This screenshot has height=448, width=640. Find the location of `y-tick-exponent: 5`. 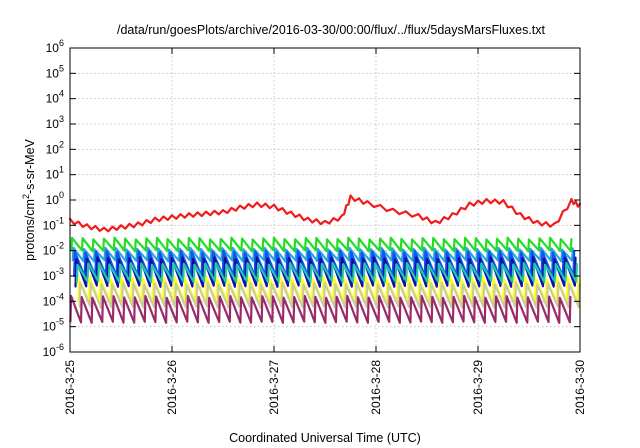

y-tick-exponent: 5 is located at coordinates (61, 68).